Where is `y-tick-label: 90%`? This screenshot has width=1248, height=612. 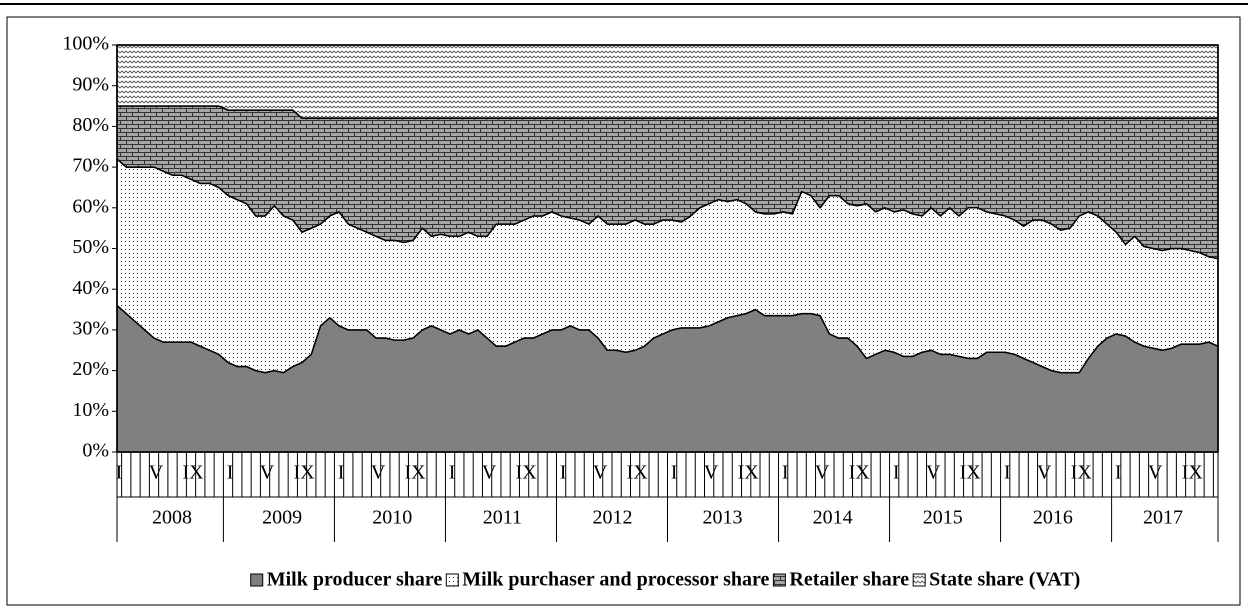
y-tick-label: 90% is located at coordinates (90, 84).